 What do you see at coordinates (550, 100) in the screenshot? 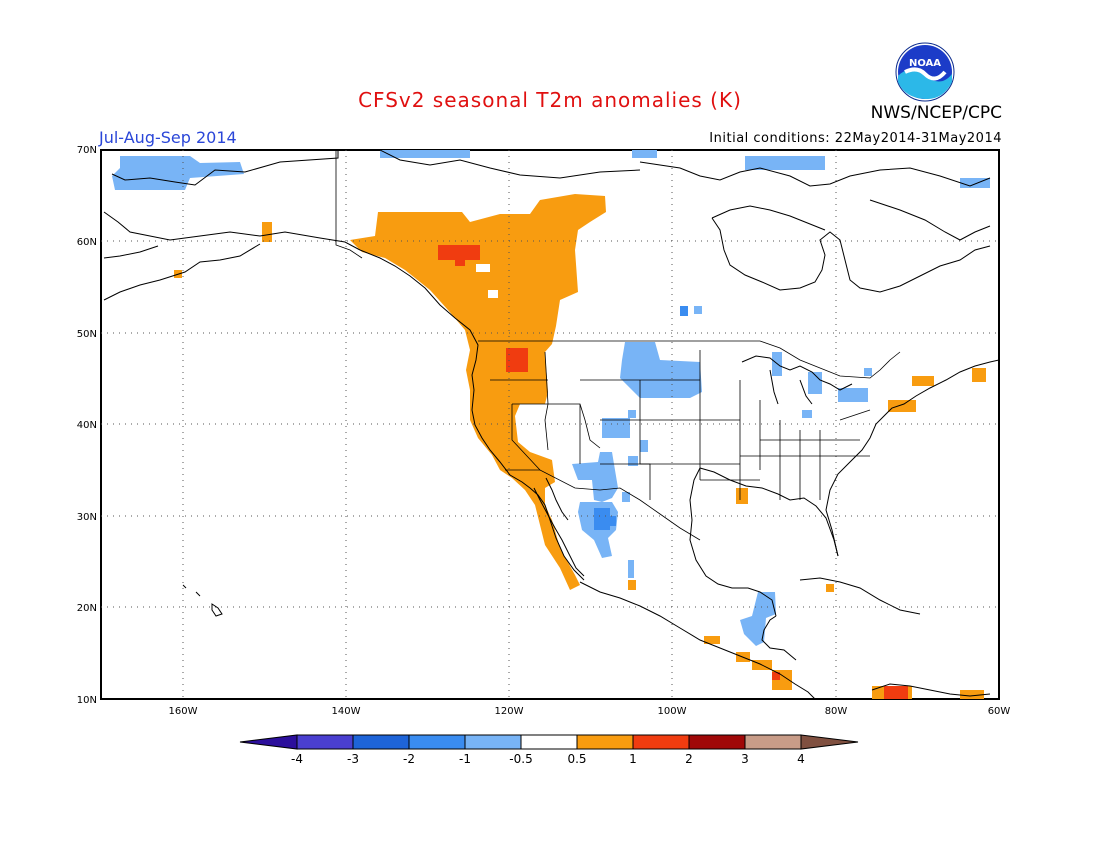
I see `map-title: CFSv2 seasonal T2m anomalies (K)` at bounding box center [550, 100].